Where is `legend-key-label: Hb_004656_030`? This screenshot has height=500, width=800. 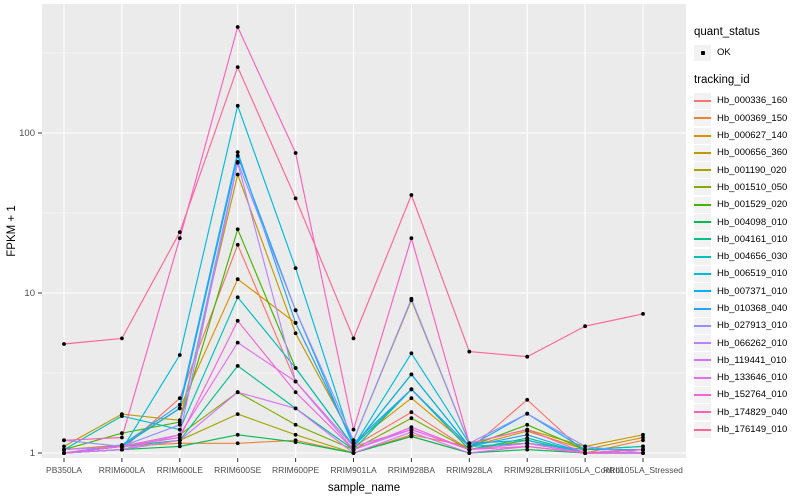
legend-key-label: Hb_004656_030 is located at coordinates (752, 257).